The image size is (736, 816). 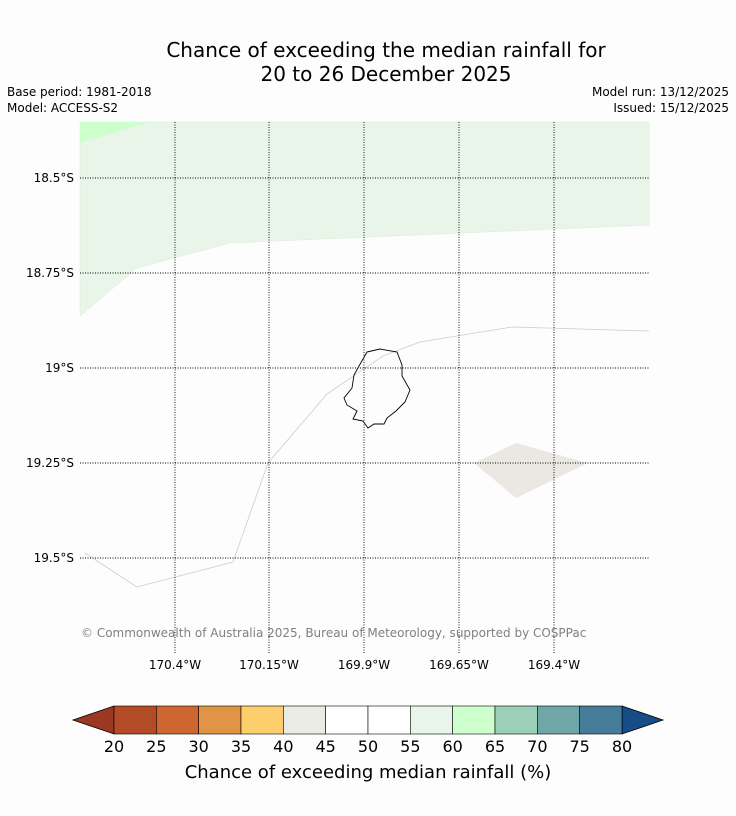 What do you see at coordinates (537, 746) in the screenshot?
I see `colorbar-tick-label: 70` at bounding box center [537, 746].